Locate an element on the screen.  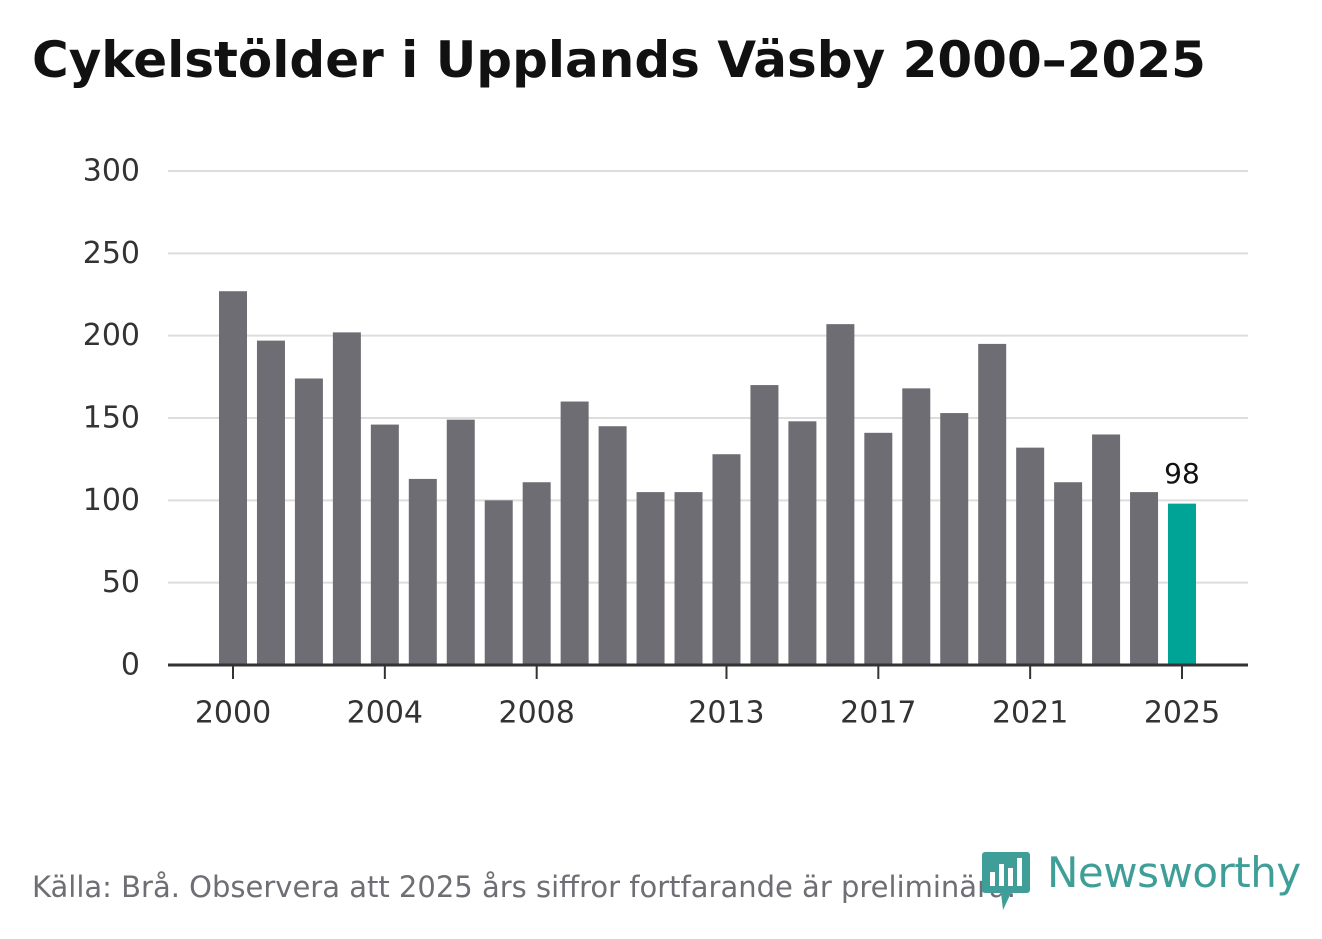
bar-2012 is located at coordinates (688, 578).